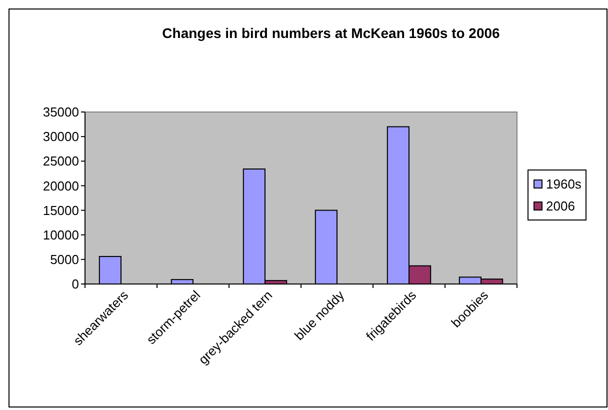 This screenshot has height=410, width=608. I want to click on legend-label: 2006, so click(560, 206).